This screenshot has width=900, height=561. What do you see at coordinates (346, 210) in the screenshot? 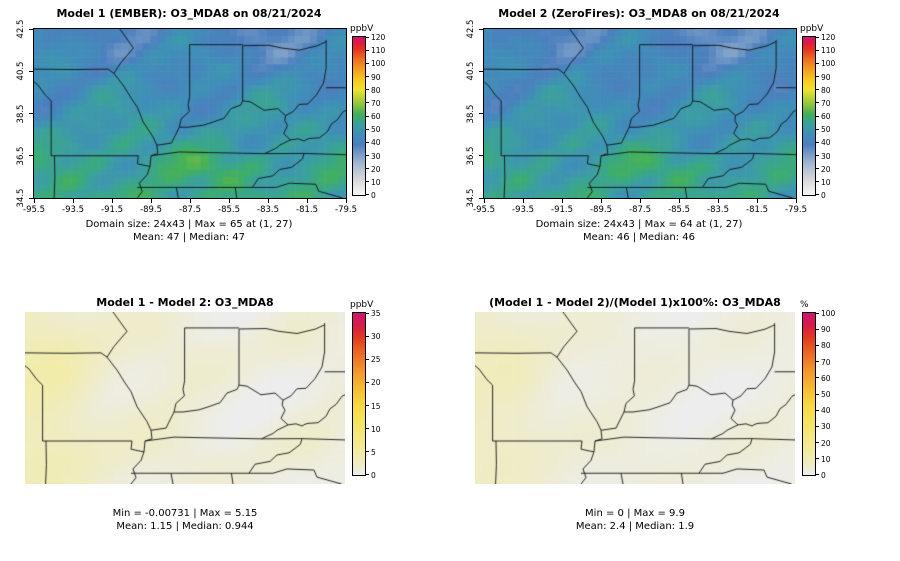
I see `x-axis-tick-label: -79.5` at bounding box center [346, 210].